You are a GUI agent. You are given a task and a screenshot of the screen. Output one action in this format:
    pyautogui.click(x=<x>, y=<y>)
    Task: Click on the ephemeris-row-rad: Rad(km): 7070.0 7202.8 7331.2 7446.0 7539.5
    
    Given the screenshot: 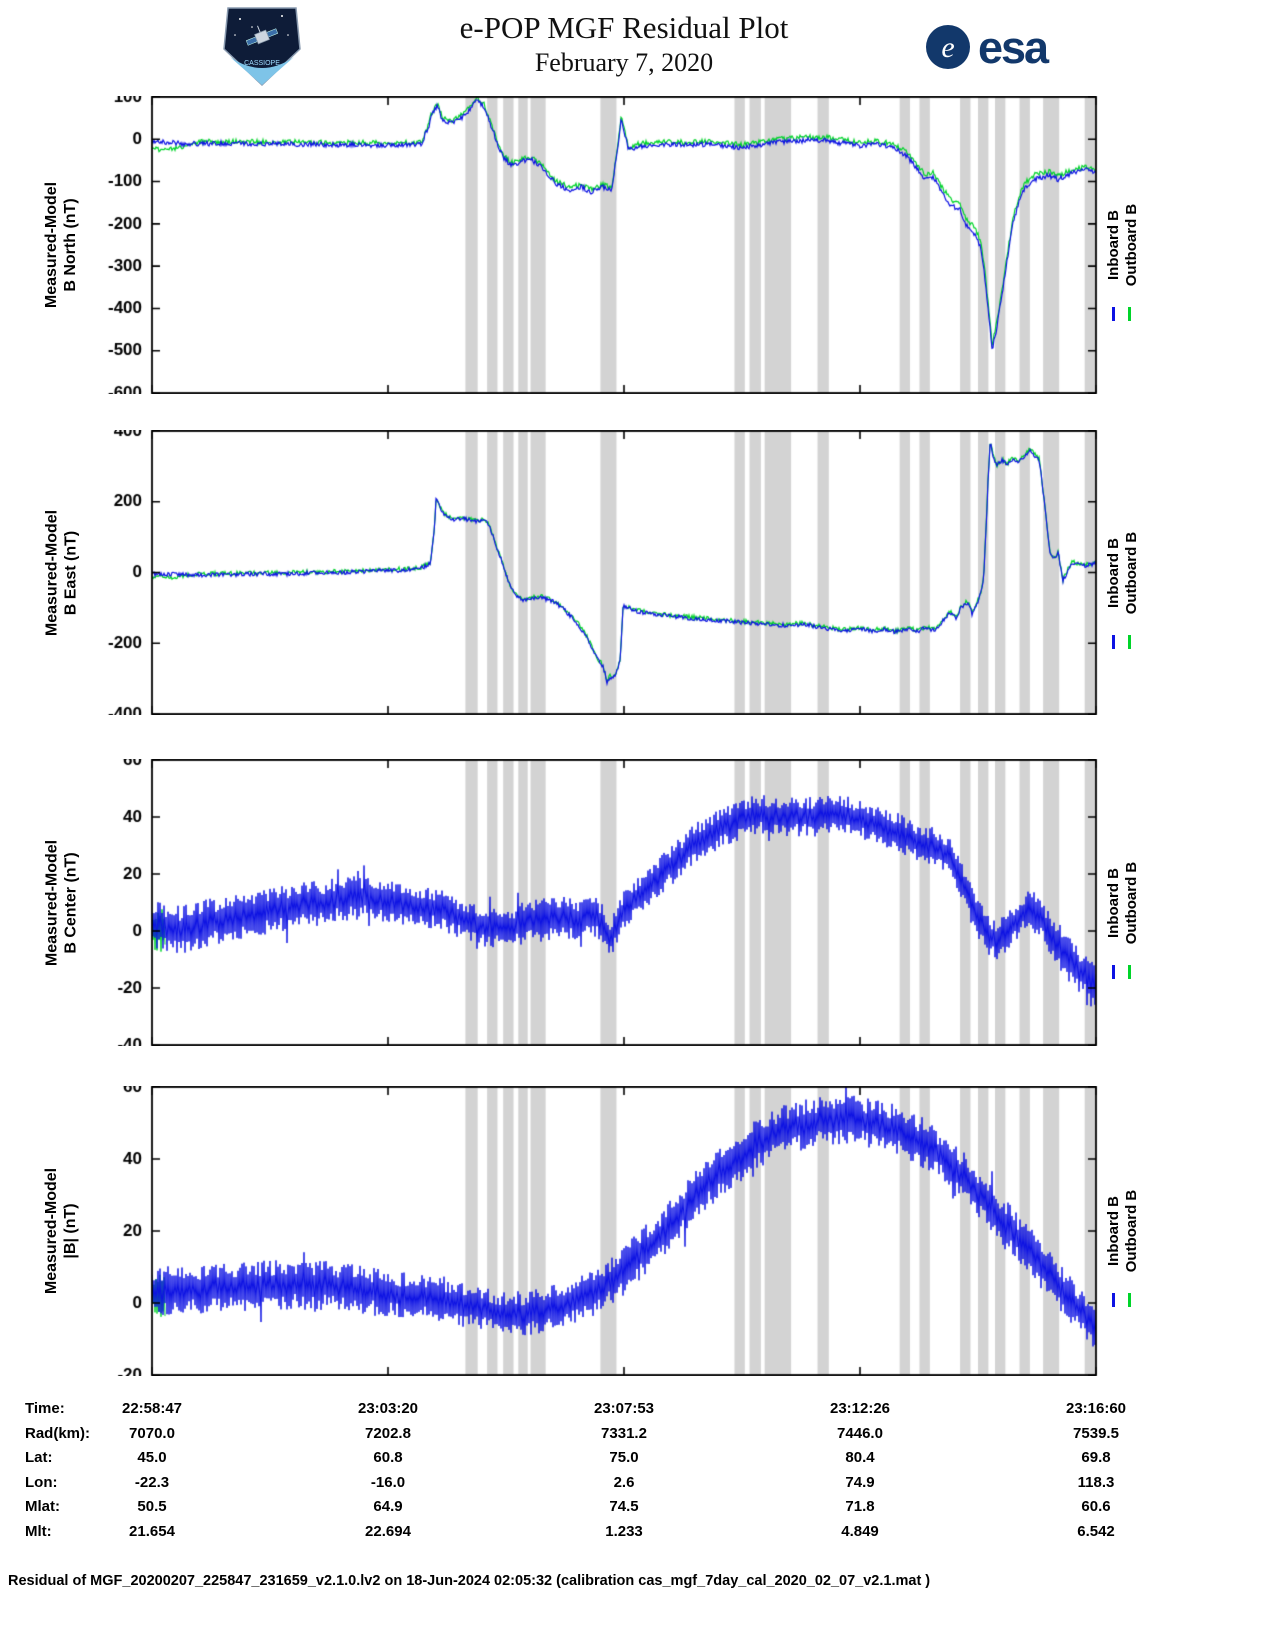 What is the action you would take?
    pyautogui.click(x=637, y=1435)
    